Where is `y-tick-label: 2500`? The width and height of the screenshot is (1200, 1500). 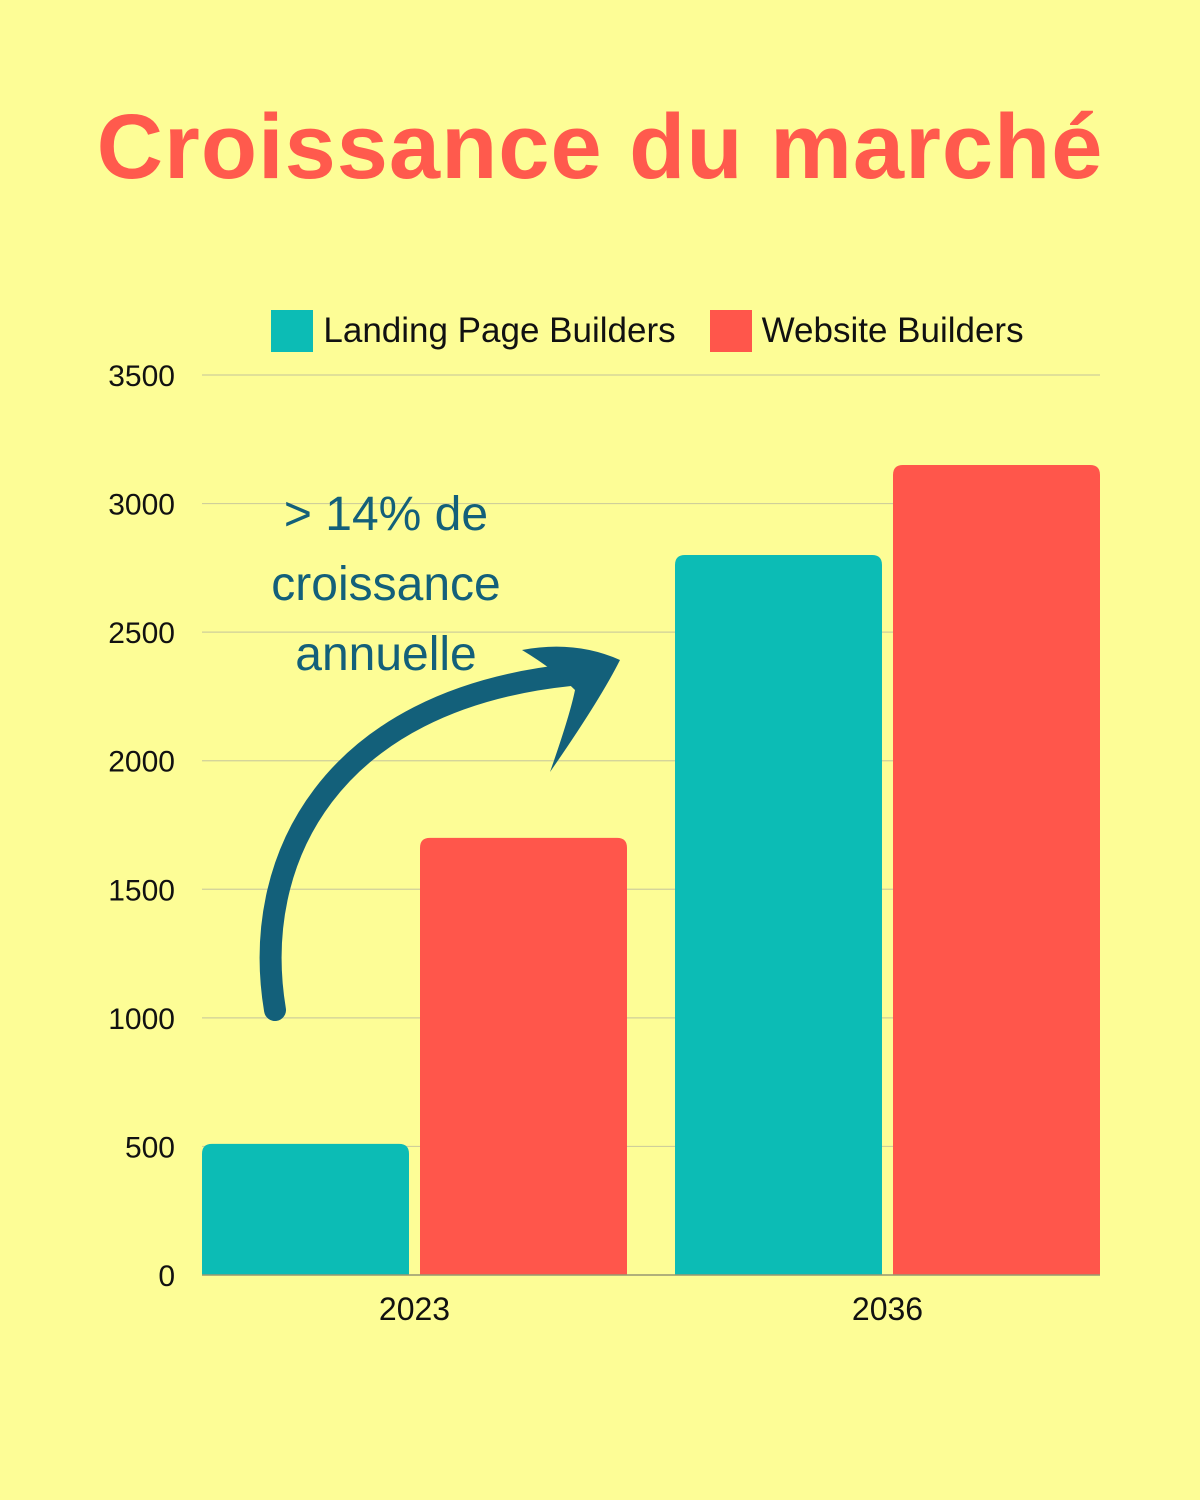 y-tick-label: 2500 is located at coordinates (141, 633).